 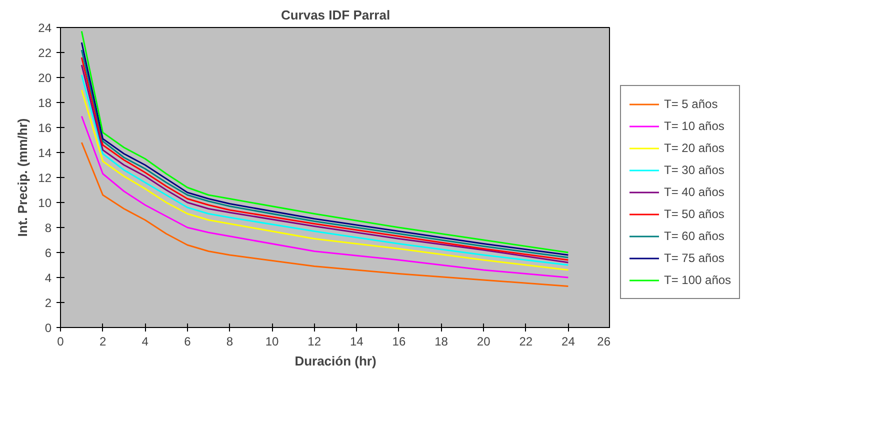 I want to click on x-tick-label: 18, so click(x=441, y=341).